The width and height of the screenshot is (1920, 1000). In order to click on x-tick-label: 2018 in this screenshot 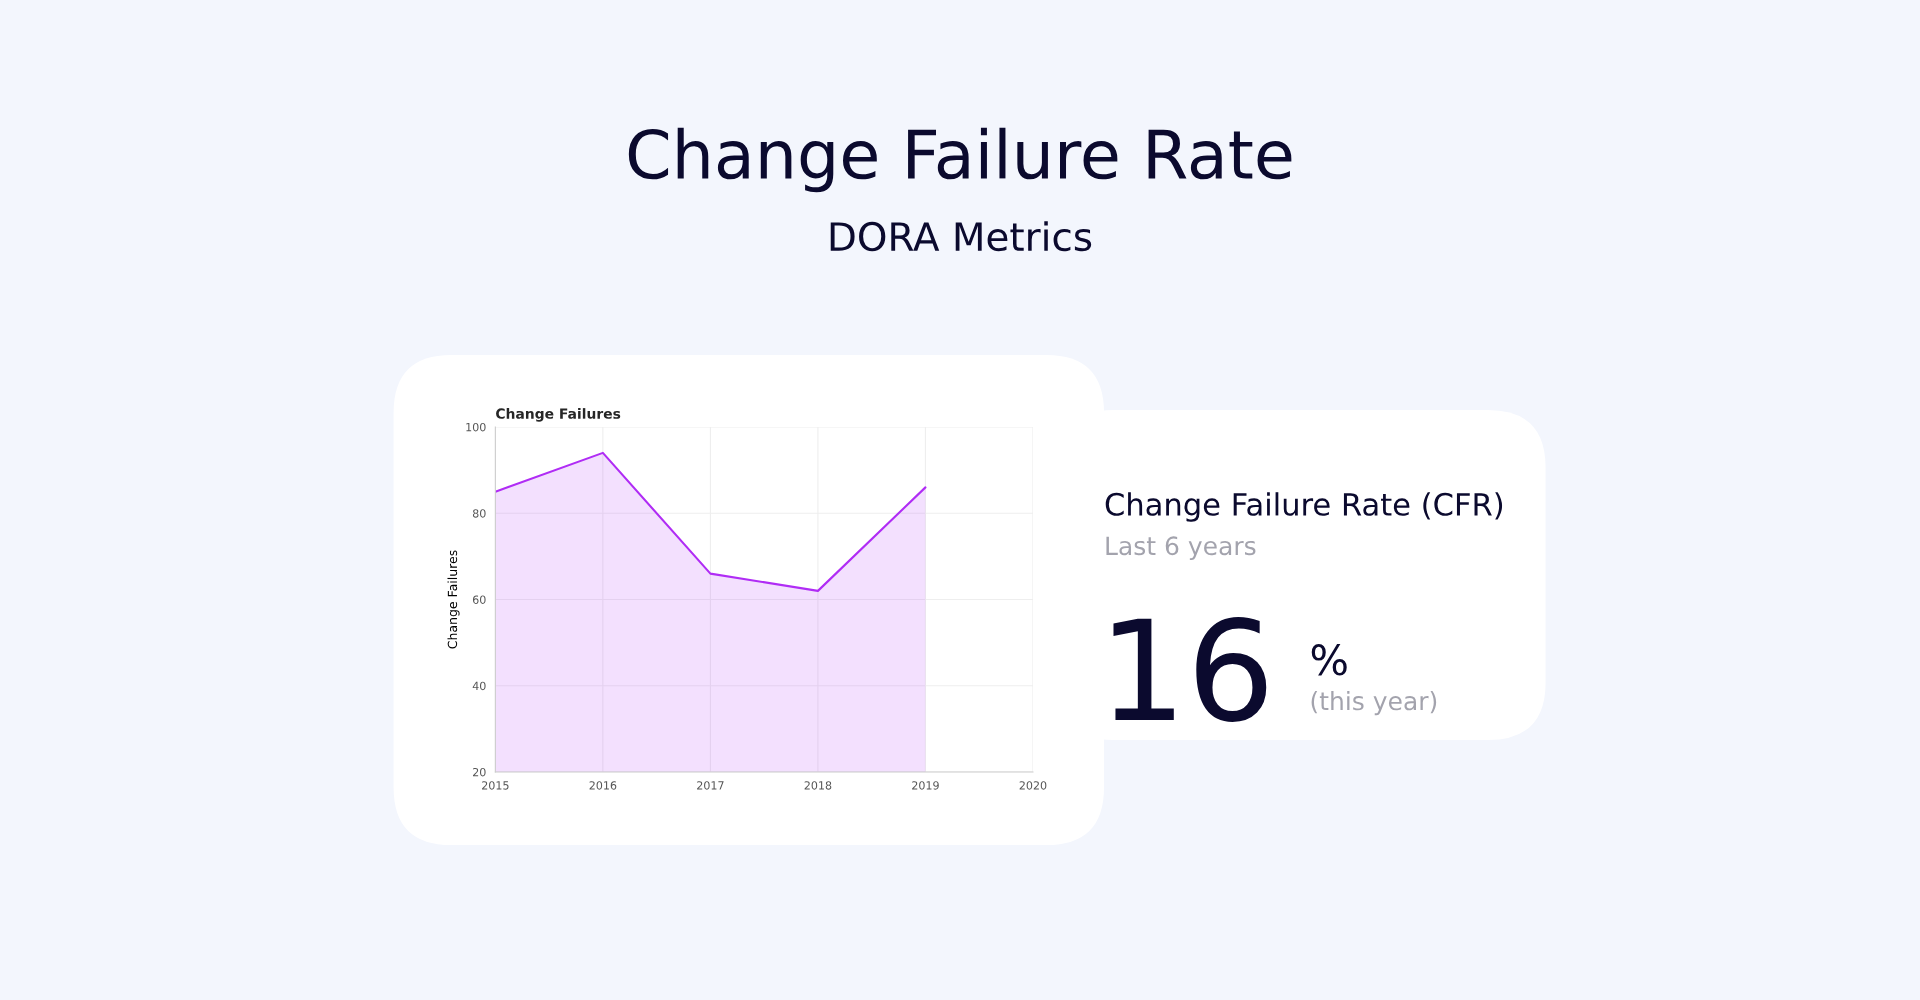, I will do `click(818, 785)`.